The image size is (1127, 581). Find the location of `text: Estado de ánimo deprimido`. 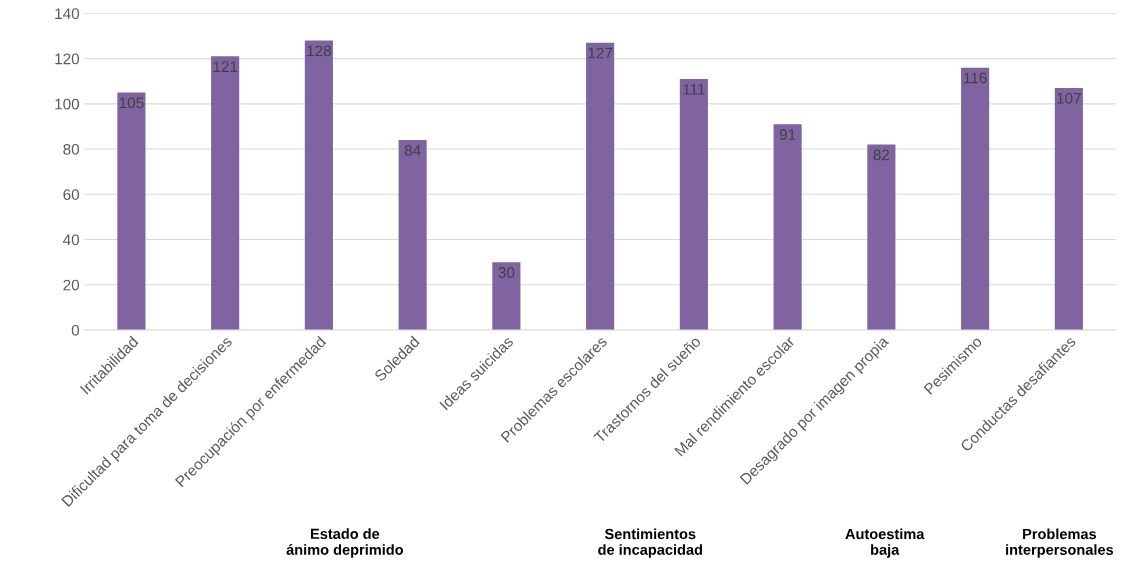

text: Estado de ánimo deprimido is located at coordinates (345, 543).